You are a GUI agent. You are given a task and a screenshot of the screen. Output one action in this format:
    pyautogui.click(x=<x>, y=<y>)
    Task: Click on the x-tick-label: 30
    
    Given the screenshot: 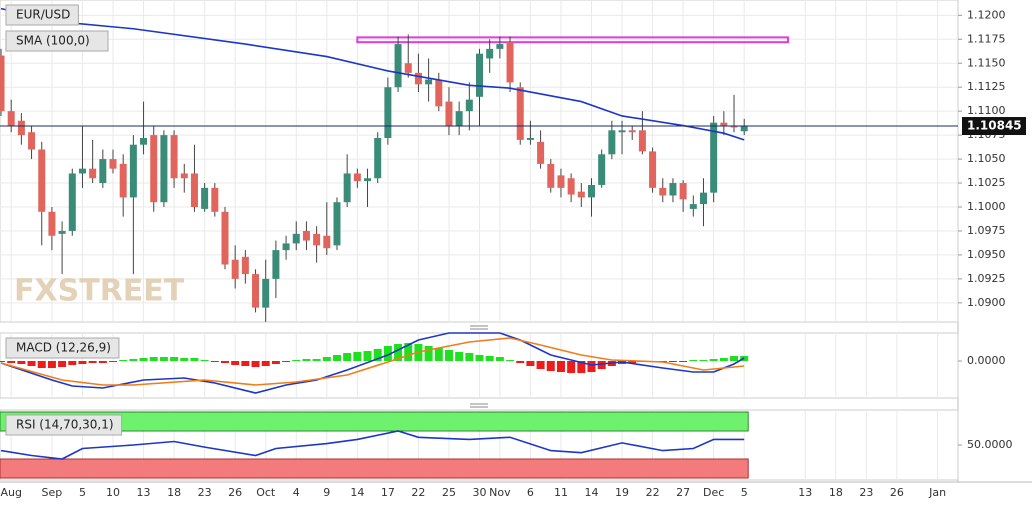 What is the action you would take?
    pyautogui.click(x=480, y=492)
    